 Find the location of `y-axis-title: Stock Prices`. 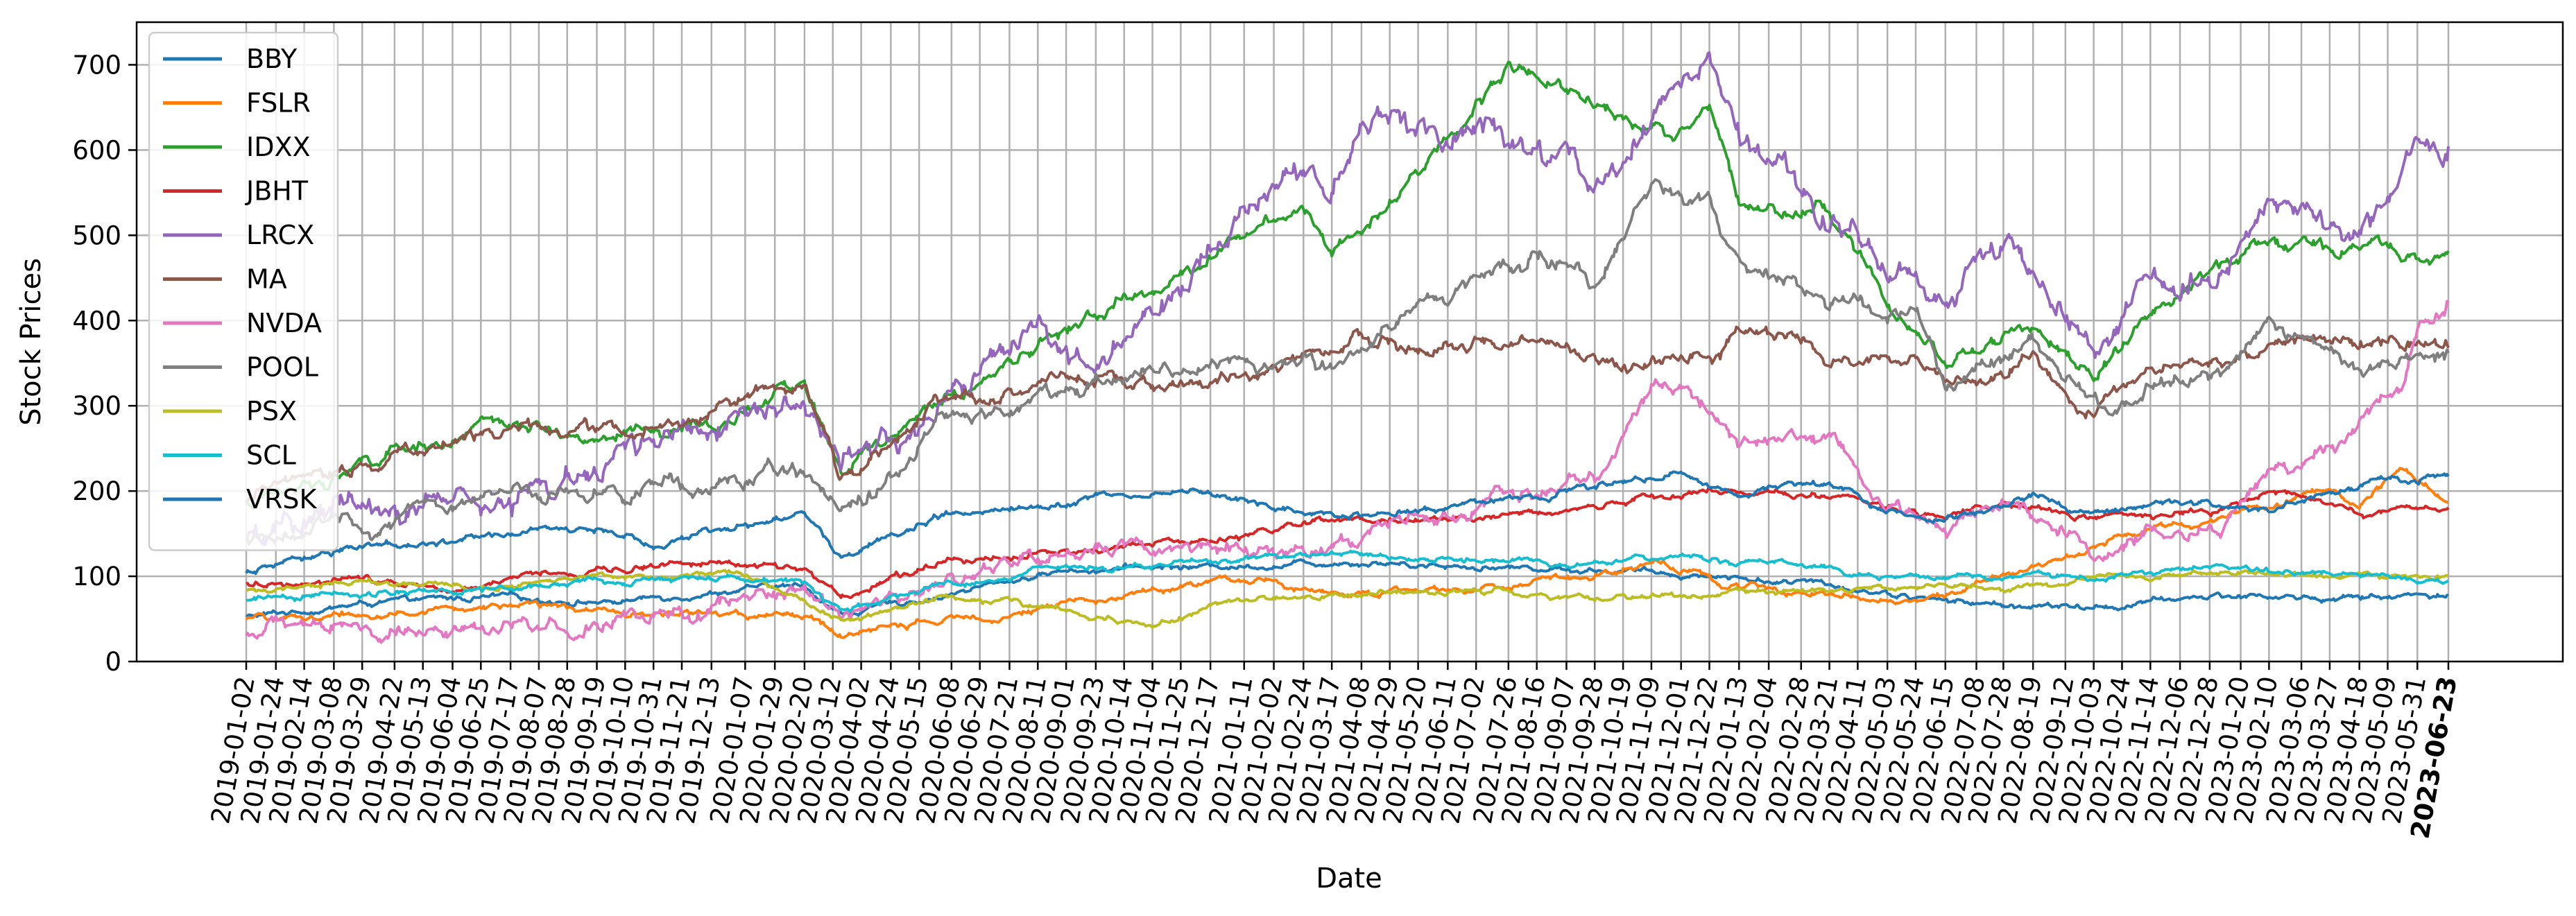

y-axis-title: Stock Prices is located at coordinates (31, 342).